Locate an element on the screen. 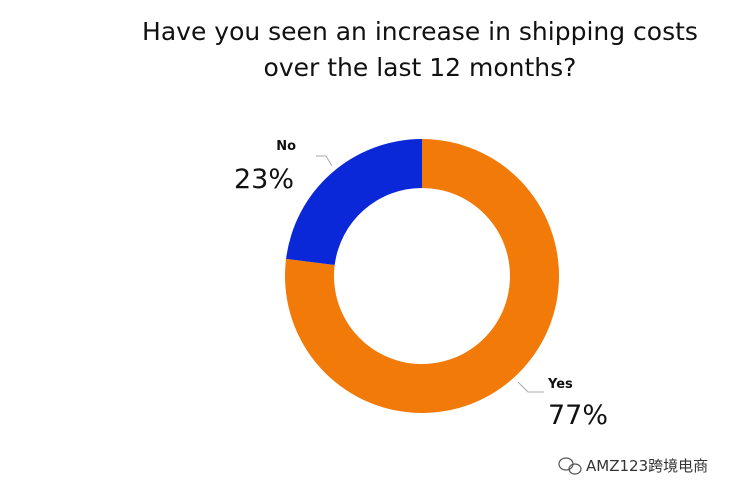  category-label: Yes is located at coordinates (560, 384).